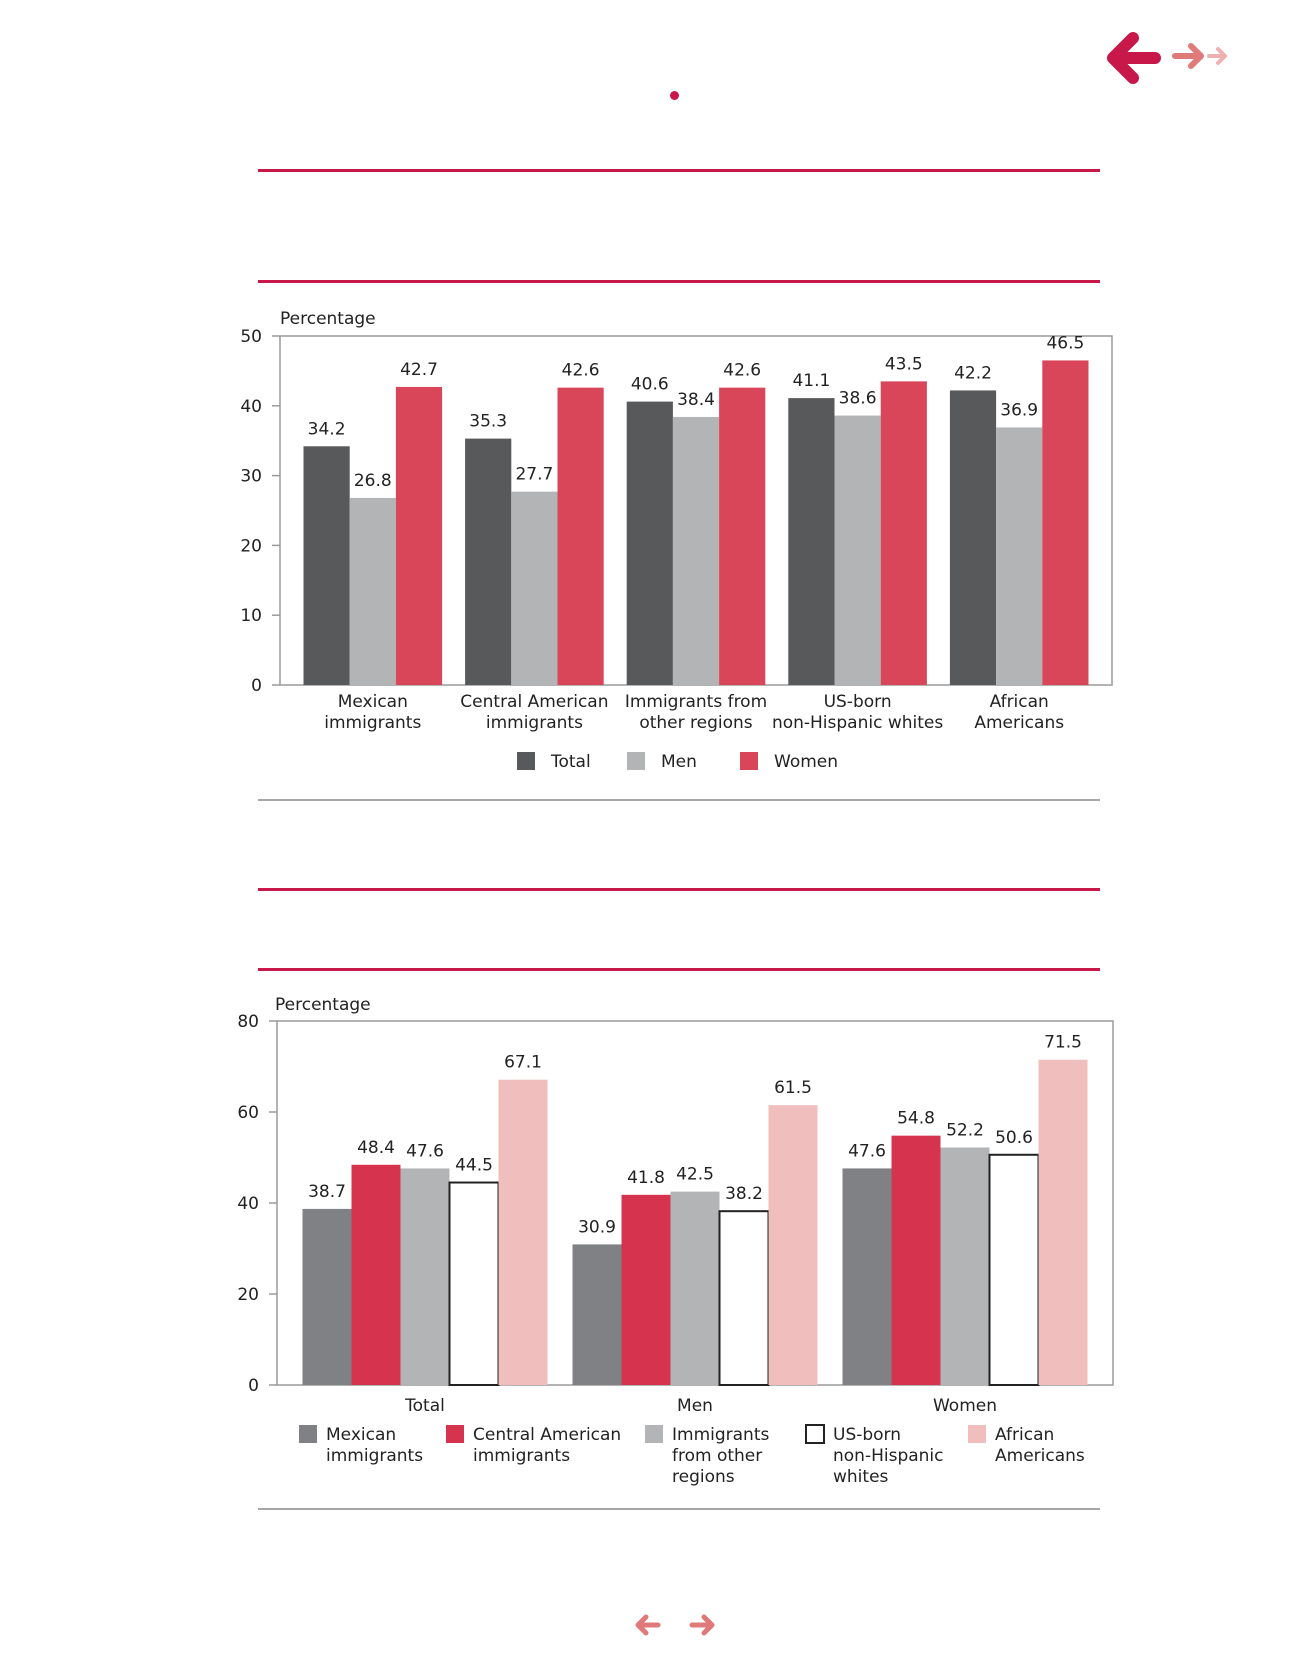  I want to click on x-tick-label: African, so click(1019, 702).